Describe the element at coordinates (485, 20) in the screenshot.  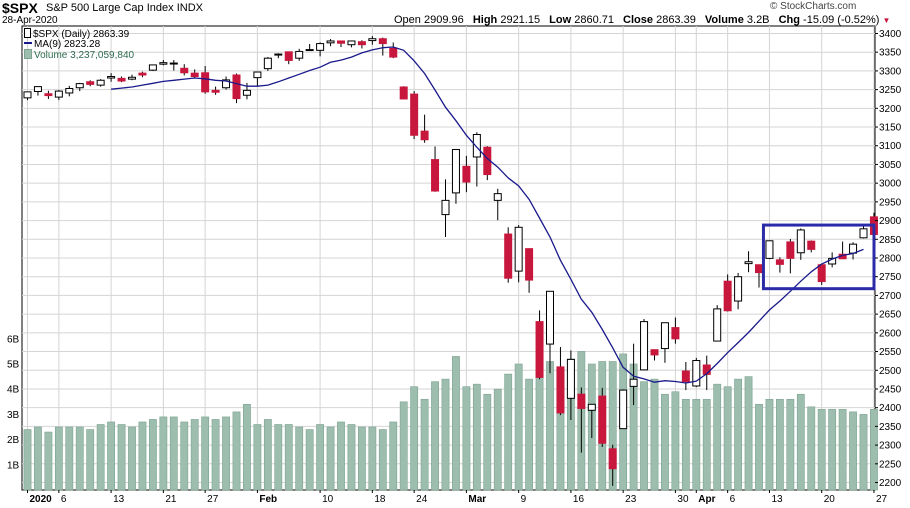
I see `high-label: High` at that location.